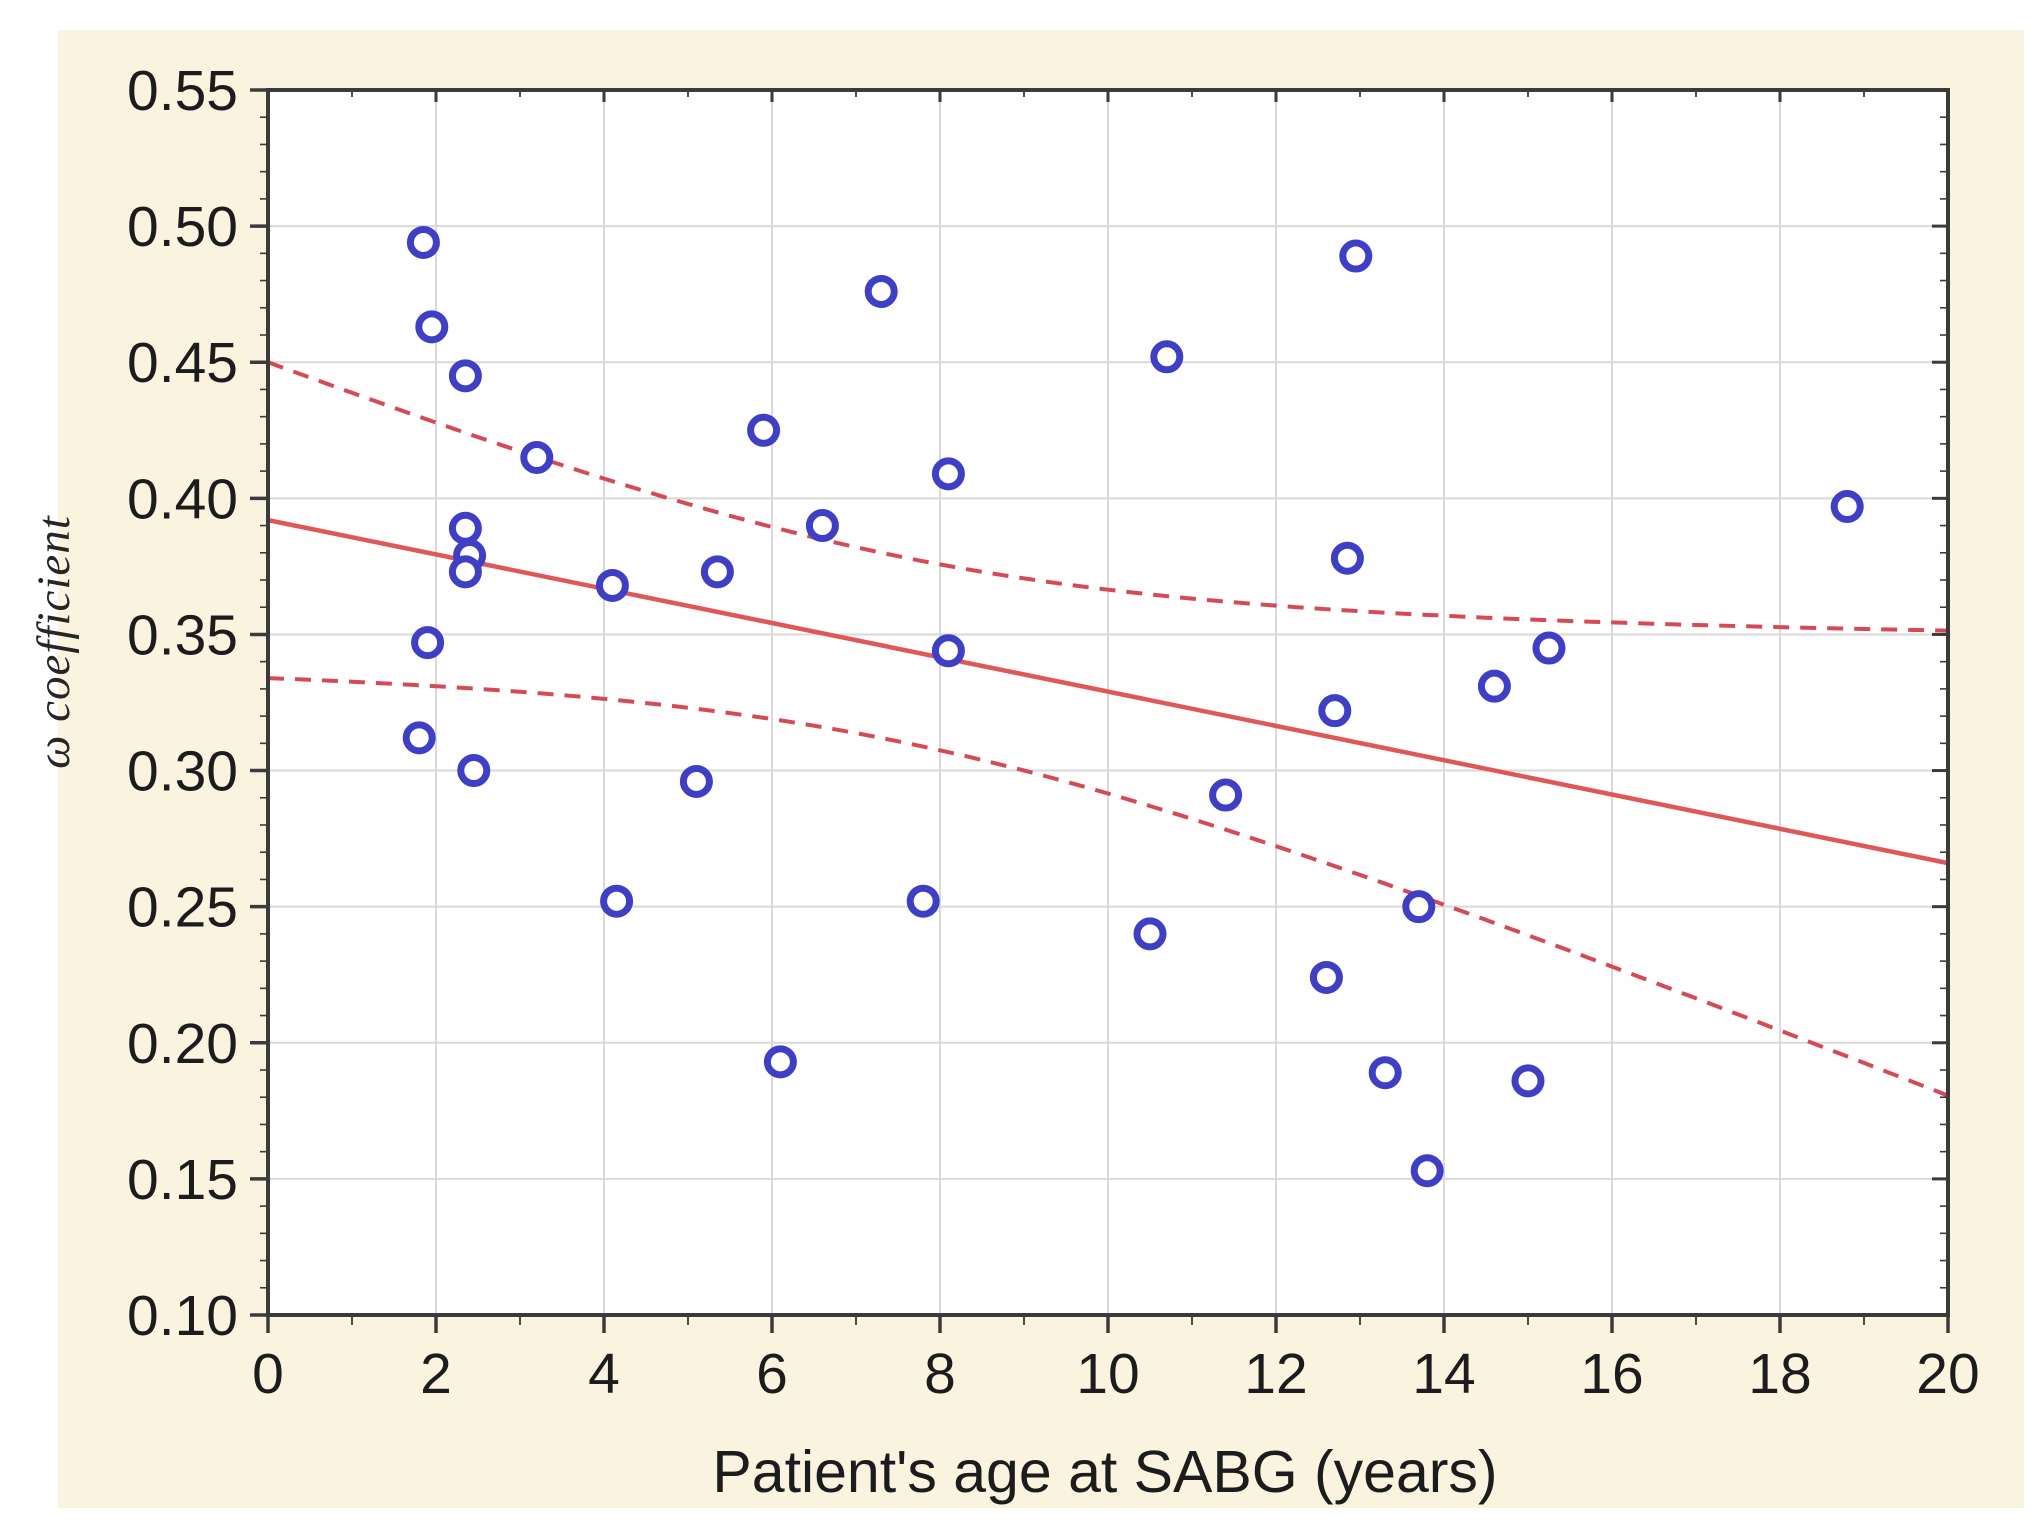  I want to click on x-tick-label: 14, so click(1443, 1374).